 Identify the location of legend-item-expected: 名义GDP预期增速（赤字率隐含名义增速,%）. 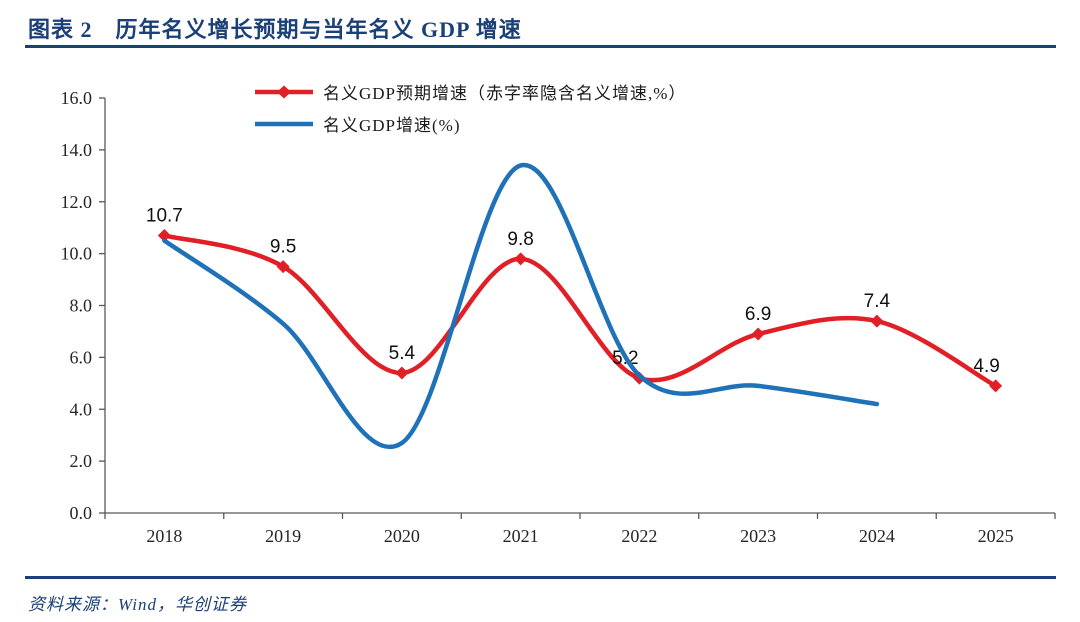
(469, 91).